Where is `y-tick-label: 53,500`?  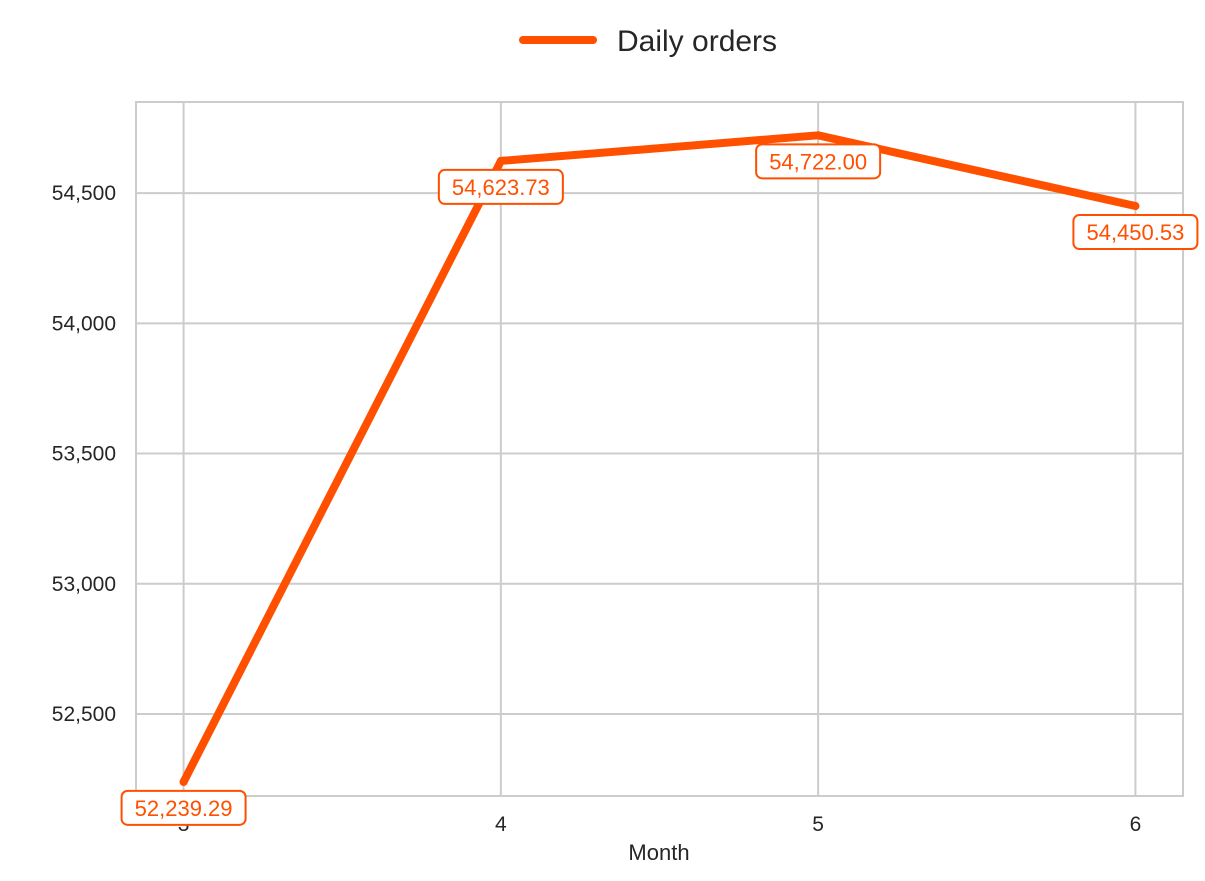
y-tick-label: 53,500 is located at coordinates (84, 454).